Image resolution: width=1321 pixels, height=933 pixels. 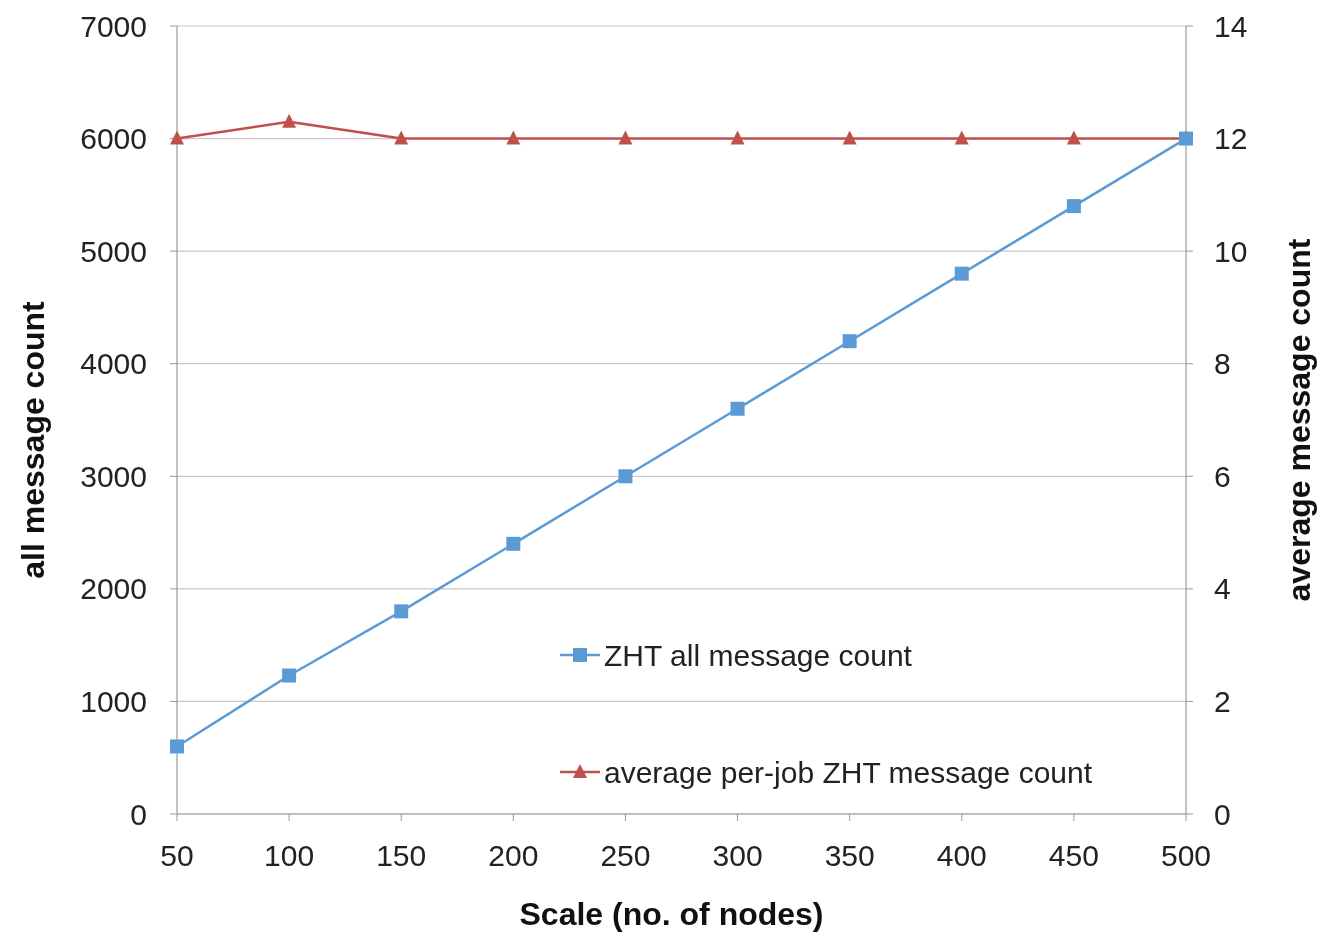 What do you see at coordinates (1222, 476) in the screenshot?
I see `y2-tick-label: 6` at bounding box center [1222, 476].